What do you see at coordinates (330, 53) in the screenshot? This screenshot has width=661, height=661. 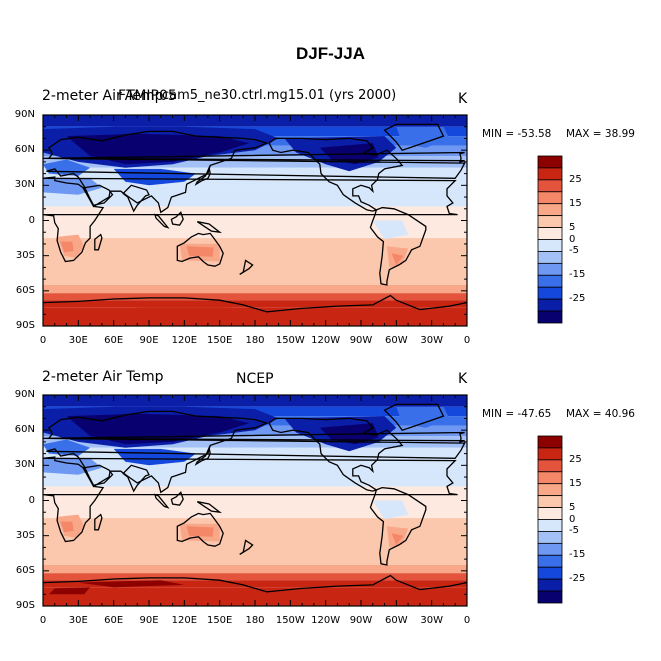 I see `figure-title: DJF-JJA` at bounding box center [330, 53].